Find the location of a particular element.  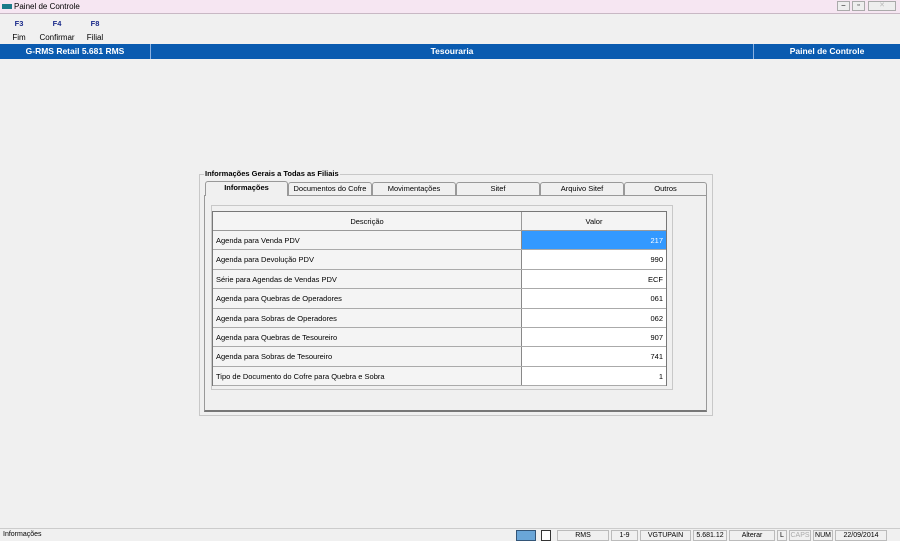

row-value: 217 is located at coordinates (594, 240).